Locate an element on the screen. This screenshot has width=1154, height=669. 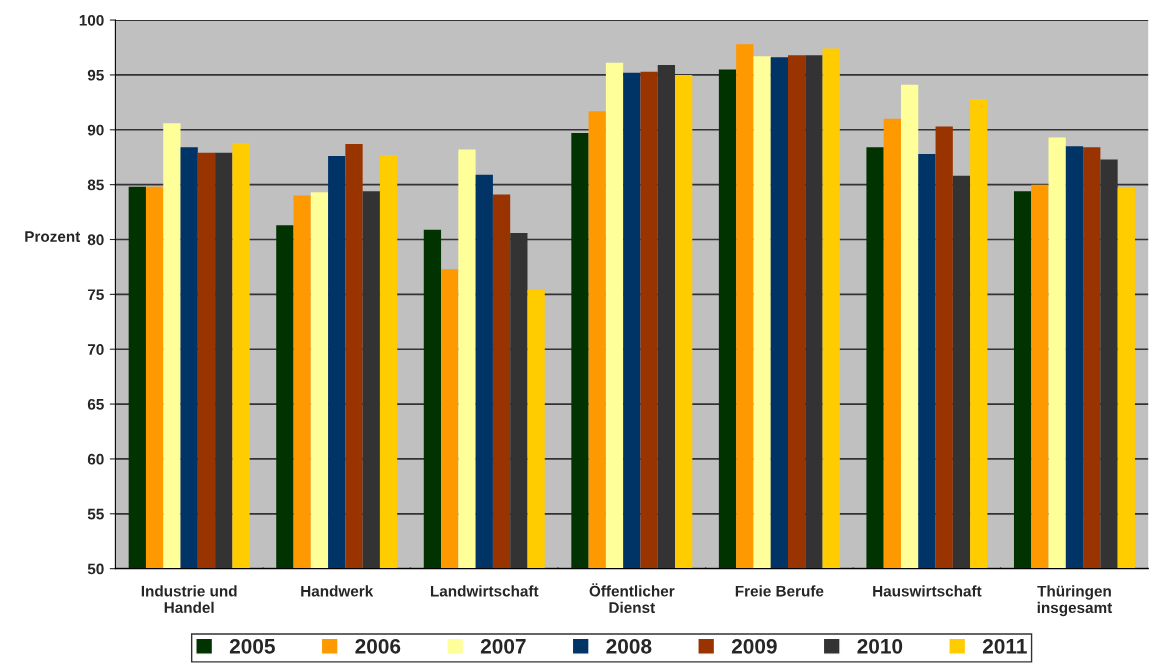
x-tick-label: Thüringen insgesamt is located at coordinates (1075, 601).